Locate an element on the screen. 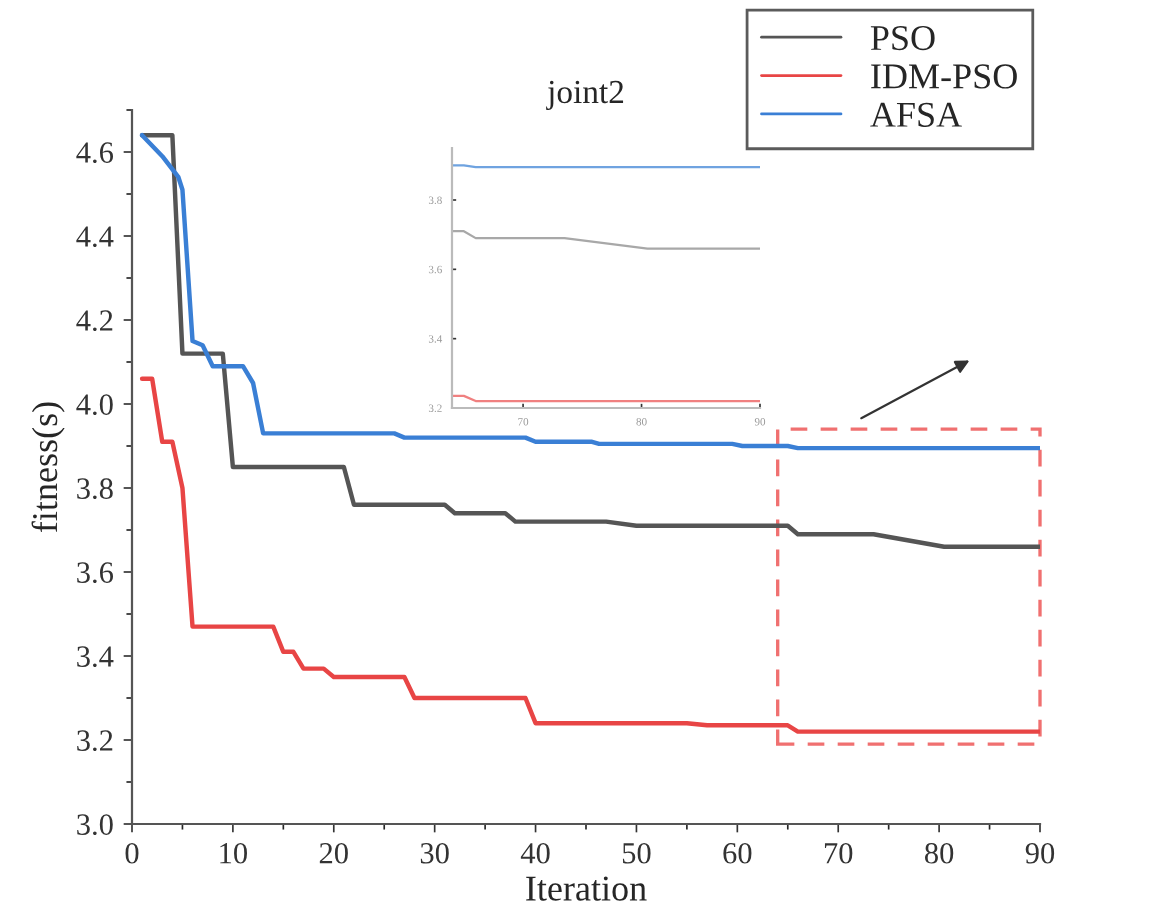 The image size is (1152, 922). x-tick-label: 0 is located at coordinates (132, 853).